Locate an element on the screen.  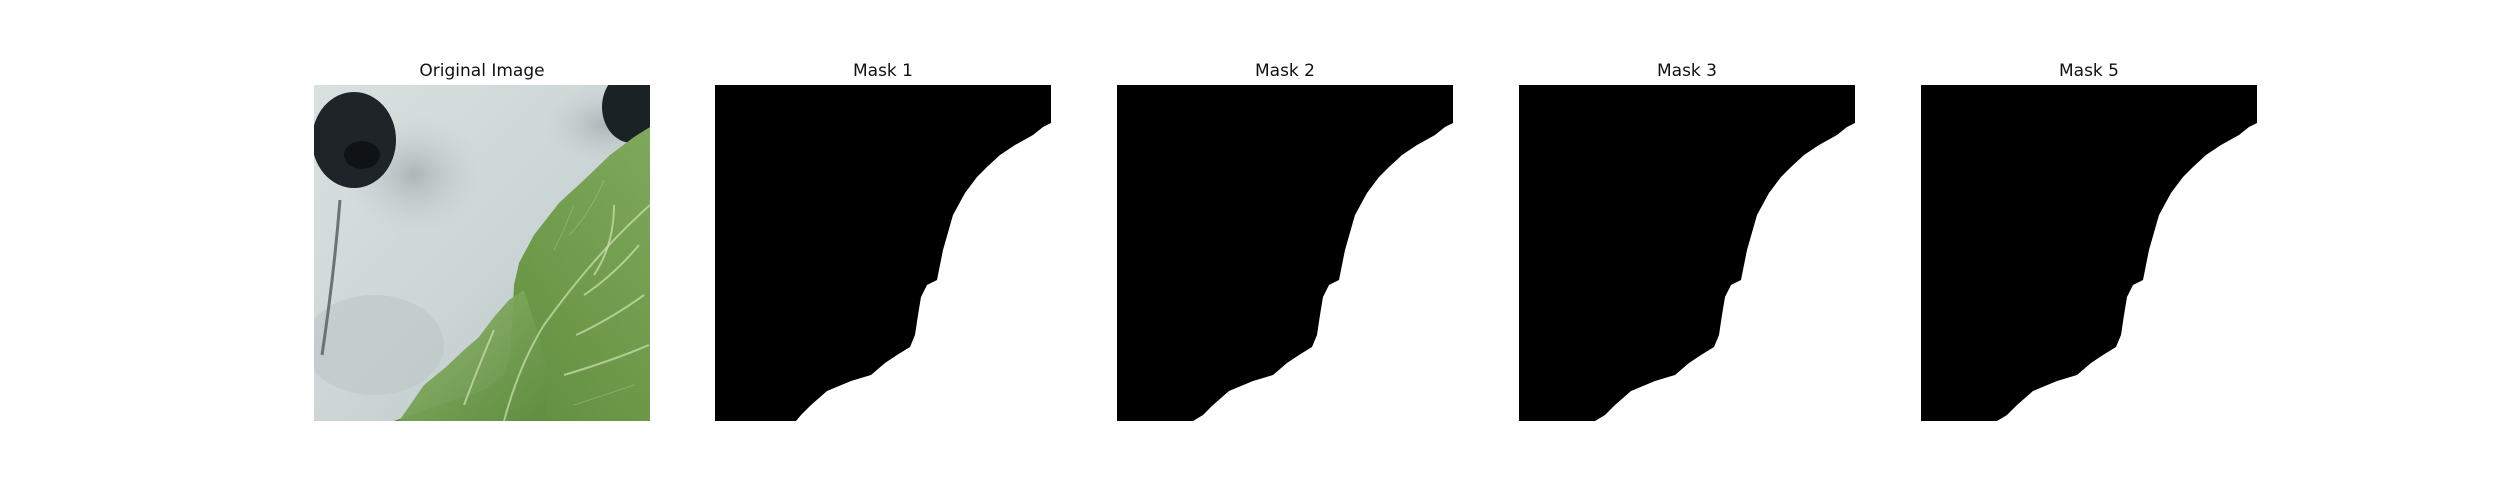
mask-5-panel: Mask 5 is located at coordinates (2091, 250).